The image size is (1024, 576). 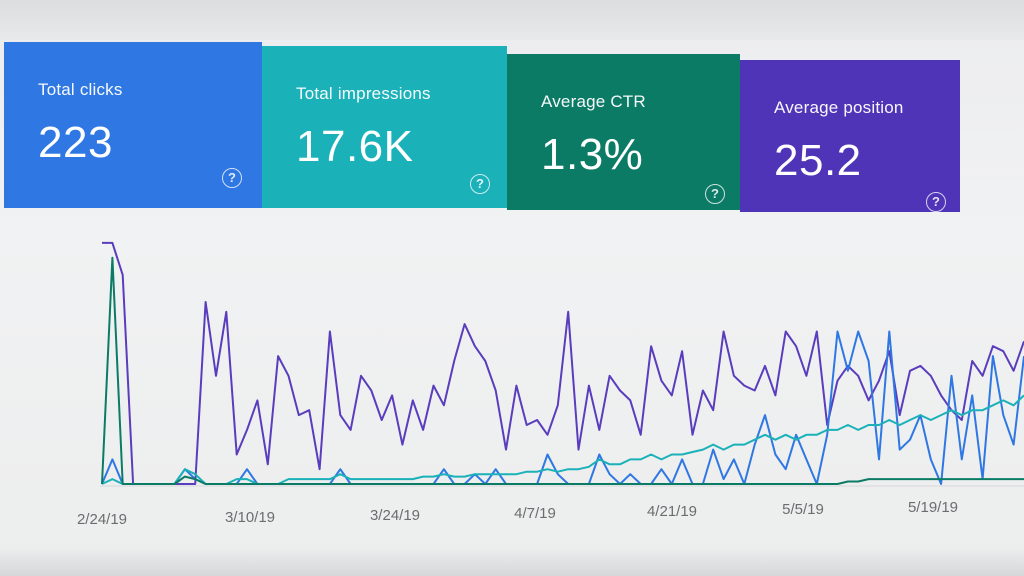 I want to click on x-tick-label: 3/24/19, so click(x=395, y=515).